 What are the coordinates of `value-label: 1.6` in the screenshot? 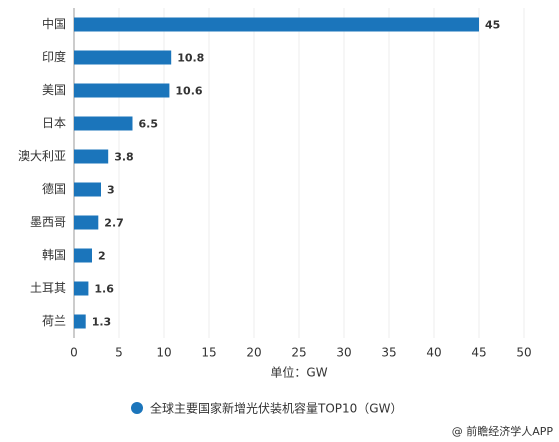 It's located at (104, 289).